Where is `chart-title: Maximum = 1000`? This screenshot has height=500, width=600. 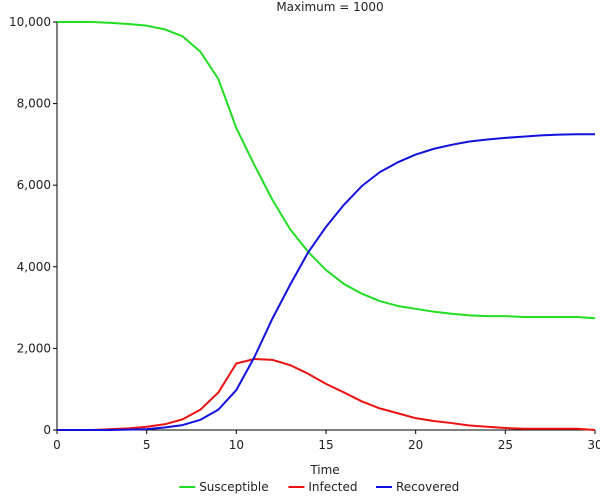 chart-title: Maximum = 1000 is located at coordinates (329, 7).